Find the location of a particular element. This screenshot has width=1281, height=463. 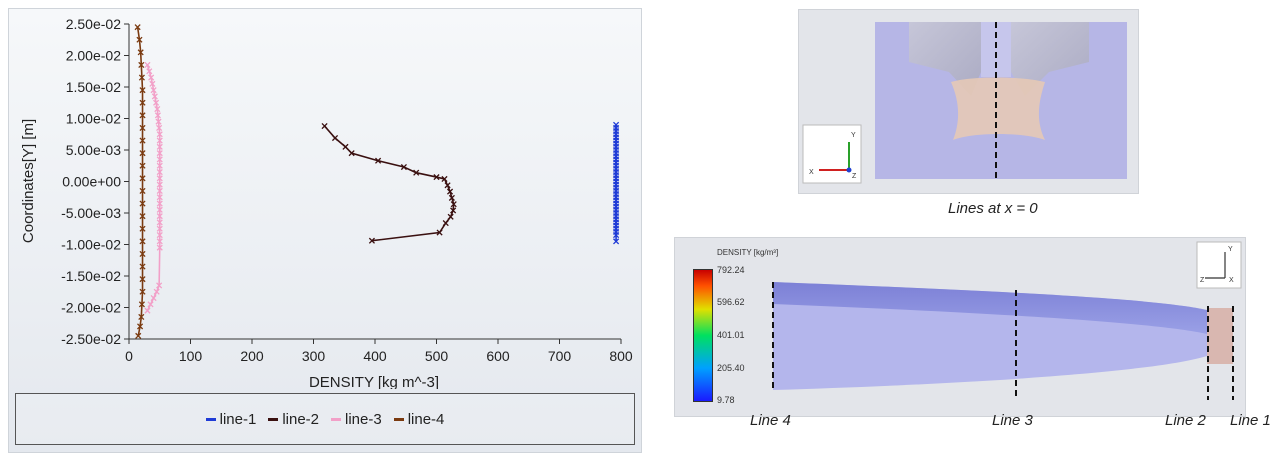

y-tick-label: -5.00e-03 is located at coordinates (91, 213).